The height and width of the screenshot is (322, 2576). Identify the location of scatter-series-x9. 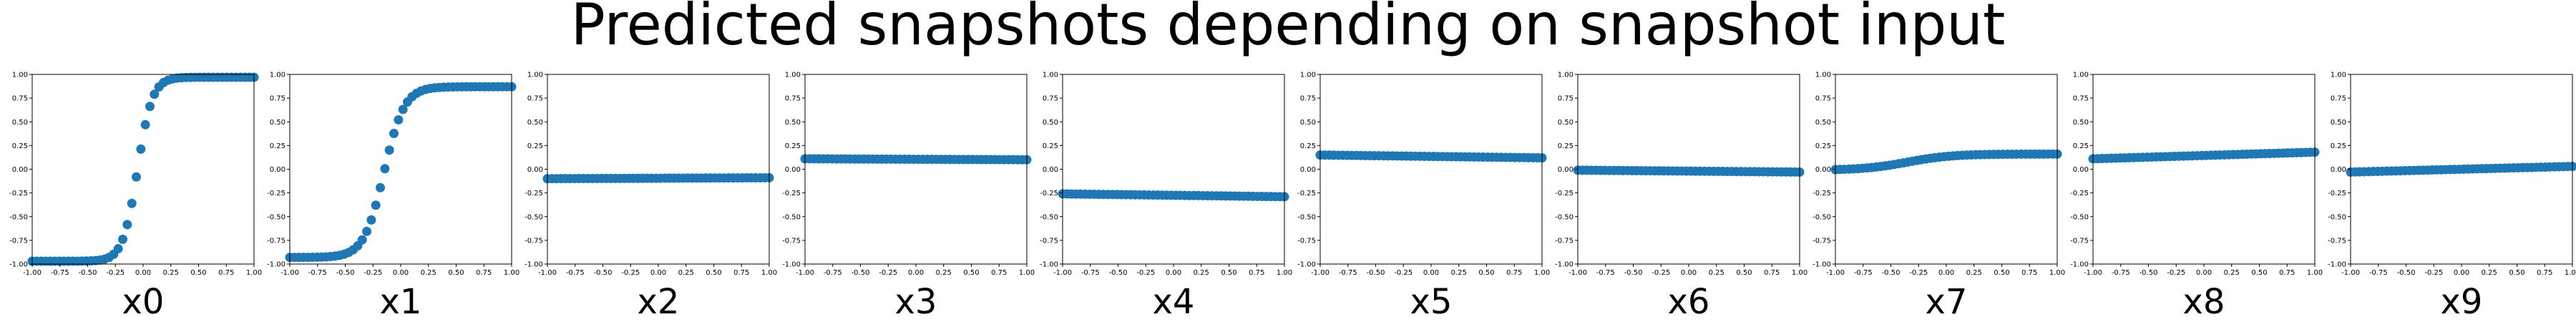
(2461, 169).